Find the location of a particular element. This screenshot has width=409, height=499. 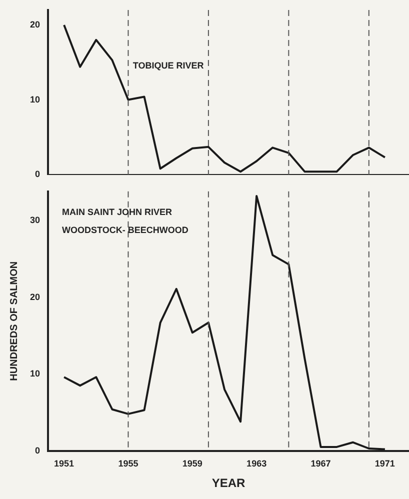

annotation: TOBIQUE RIVER is located at coordinates (168, 65).